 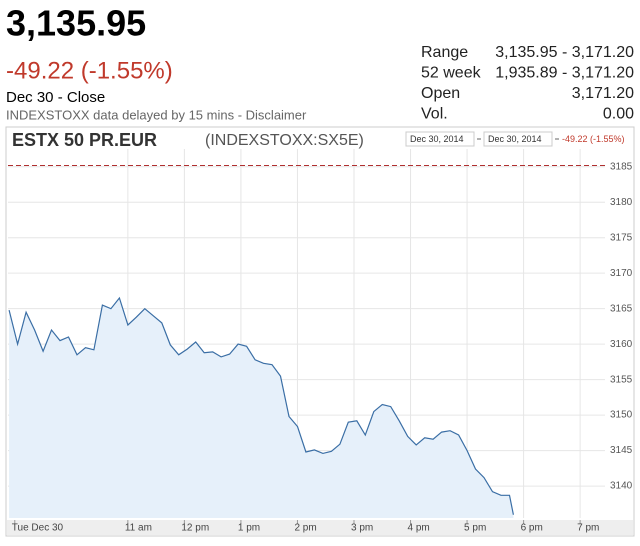 What do you see at coordinates (475, 528) in the screenshot?
I see `x-tick-label: 5 pm` at bounding box center [475, 528].